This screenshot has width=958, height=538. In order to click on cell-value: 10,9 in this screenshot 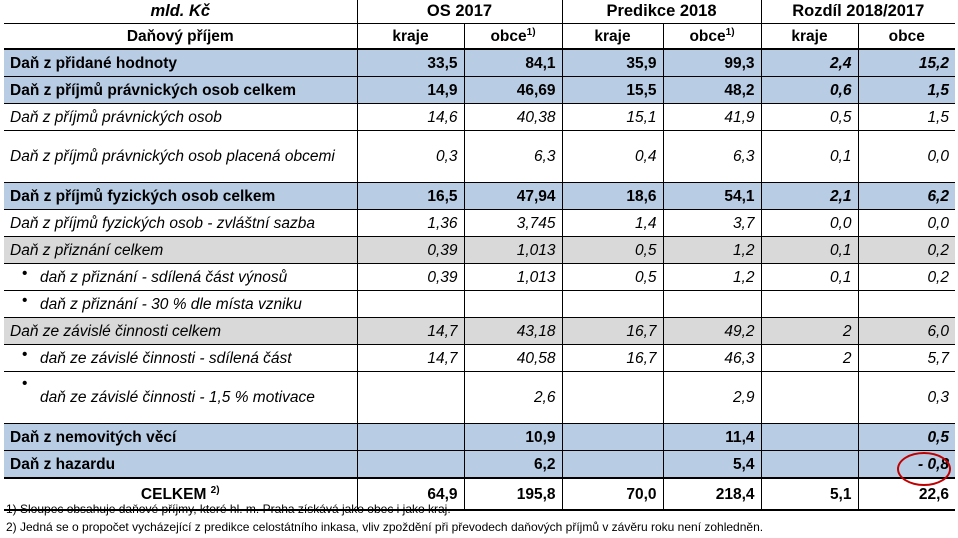, I will do `click(513, 437)`.